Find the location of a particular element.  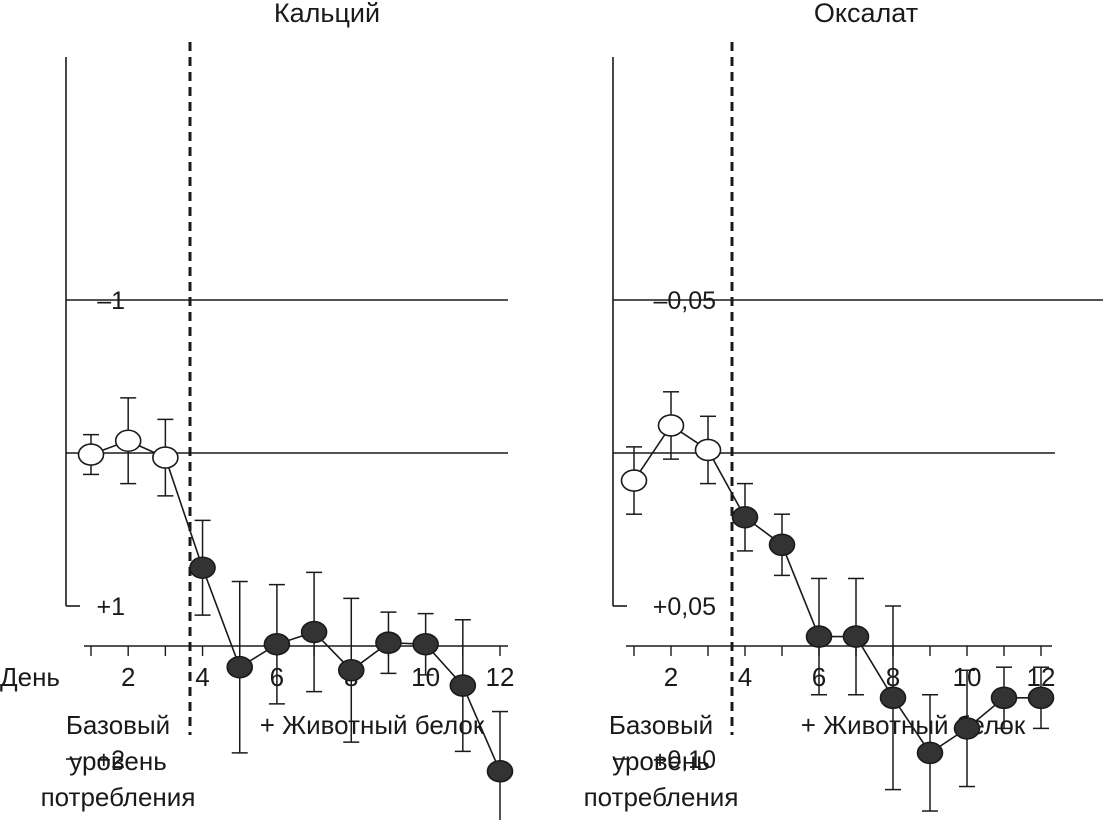

y-tick-label: +2 is located at coordinates (110, 760).